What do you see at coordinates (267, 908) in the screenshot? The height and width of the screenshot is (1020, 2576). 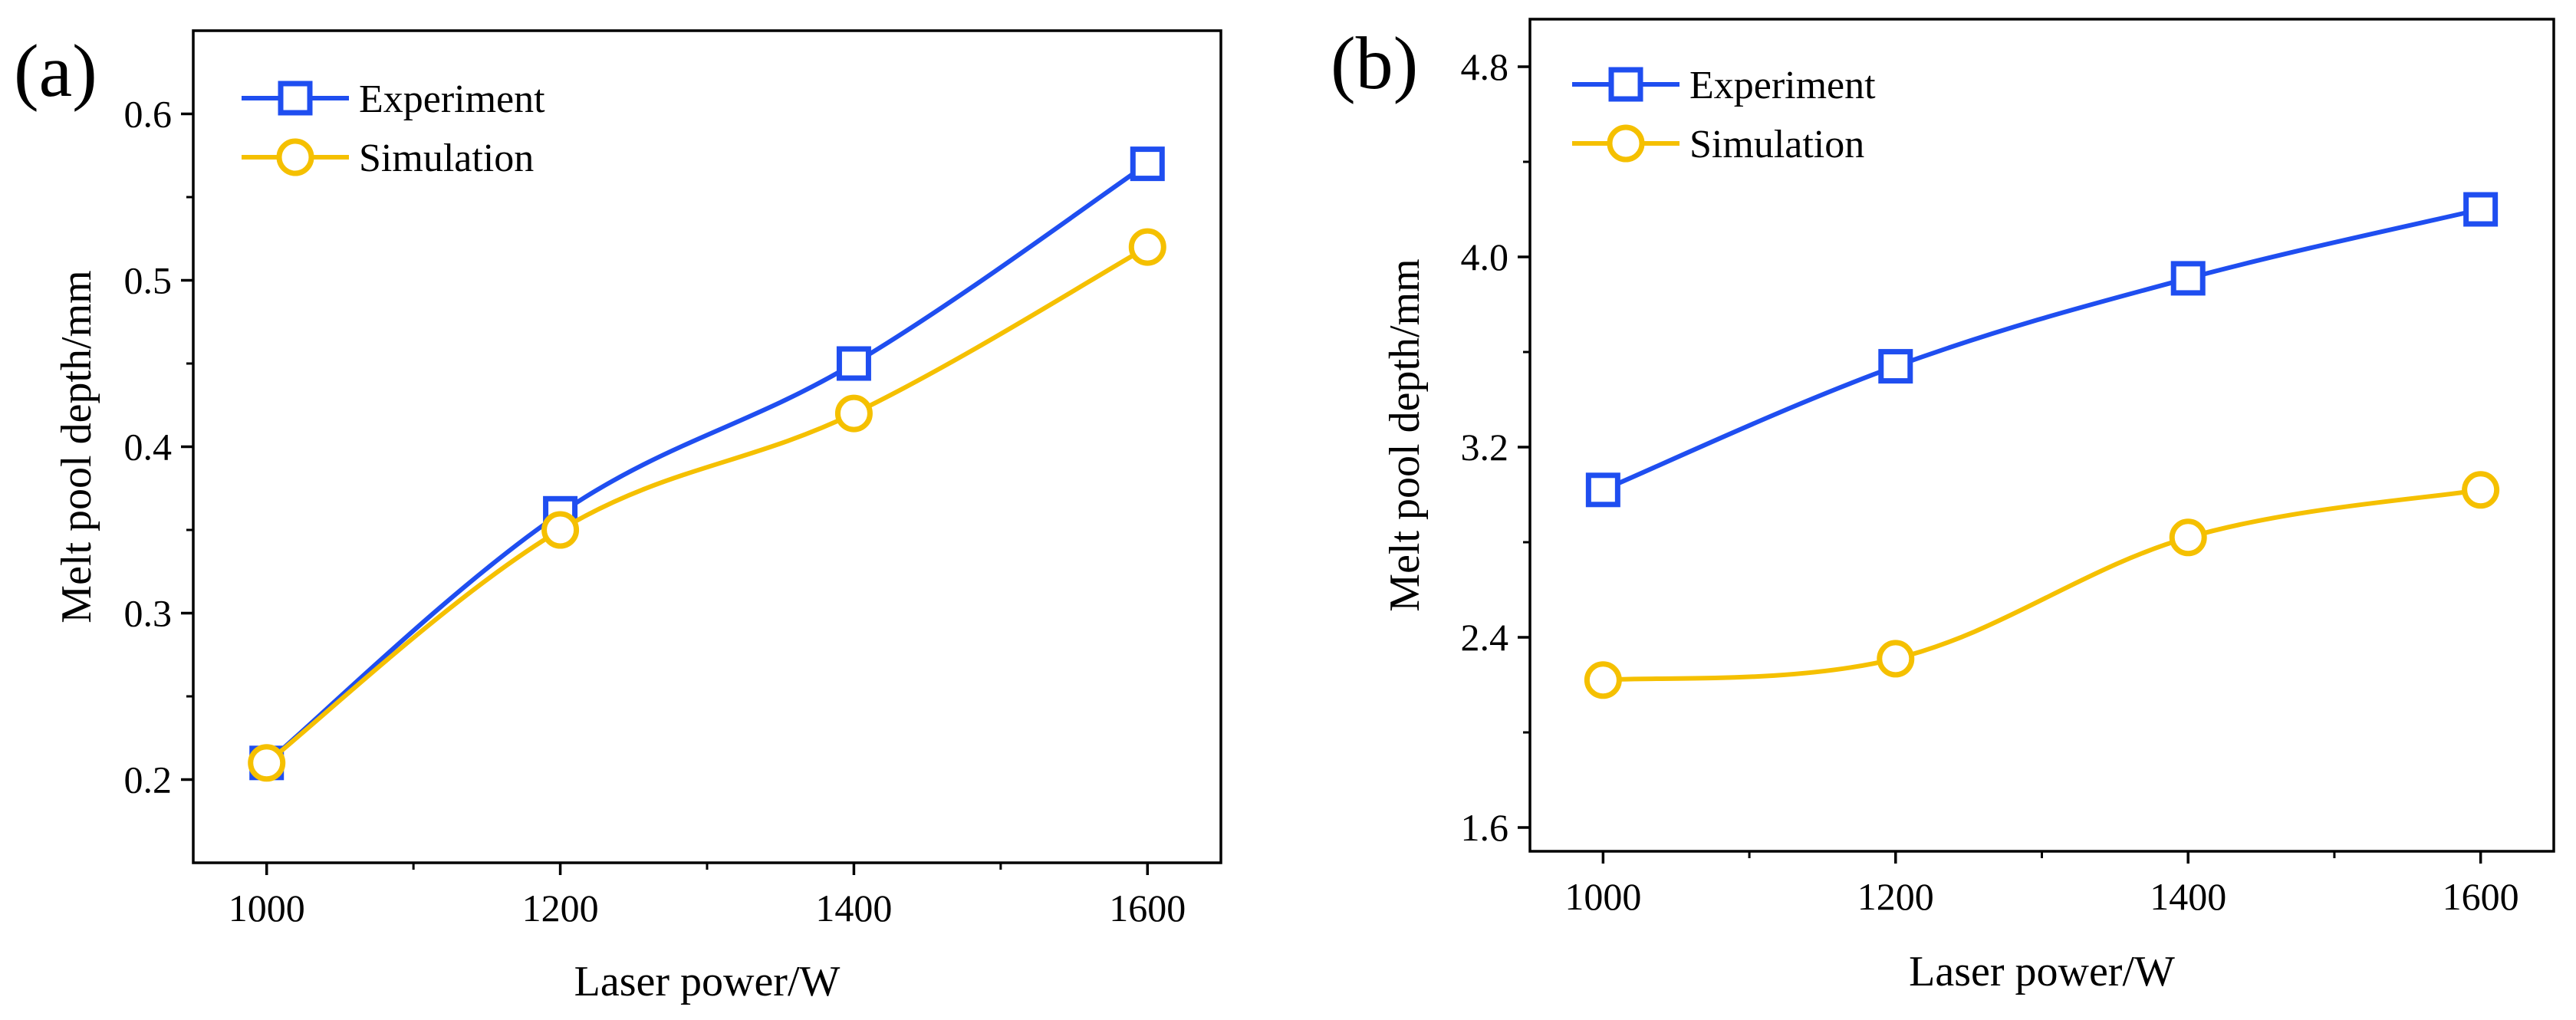 I see `panel-a-x-tick-label: 1000` at bounding box center [267, 908].